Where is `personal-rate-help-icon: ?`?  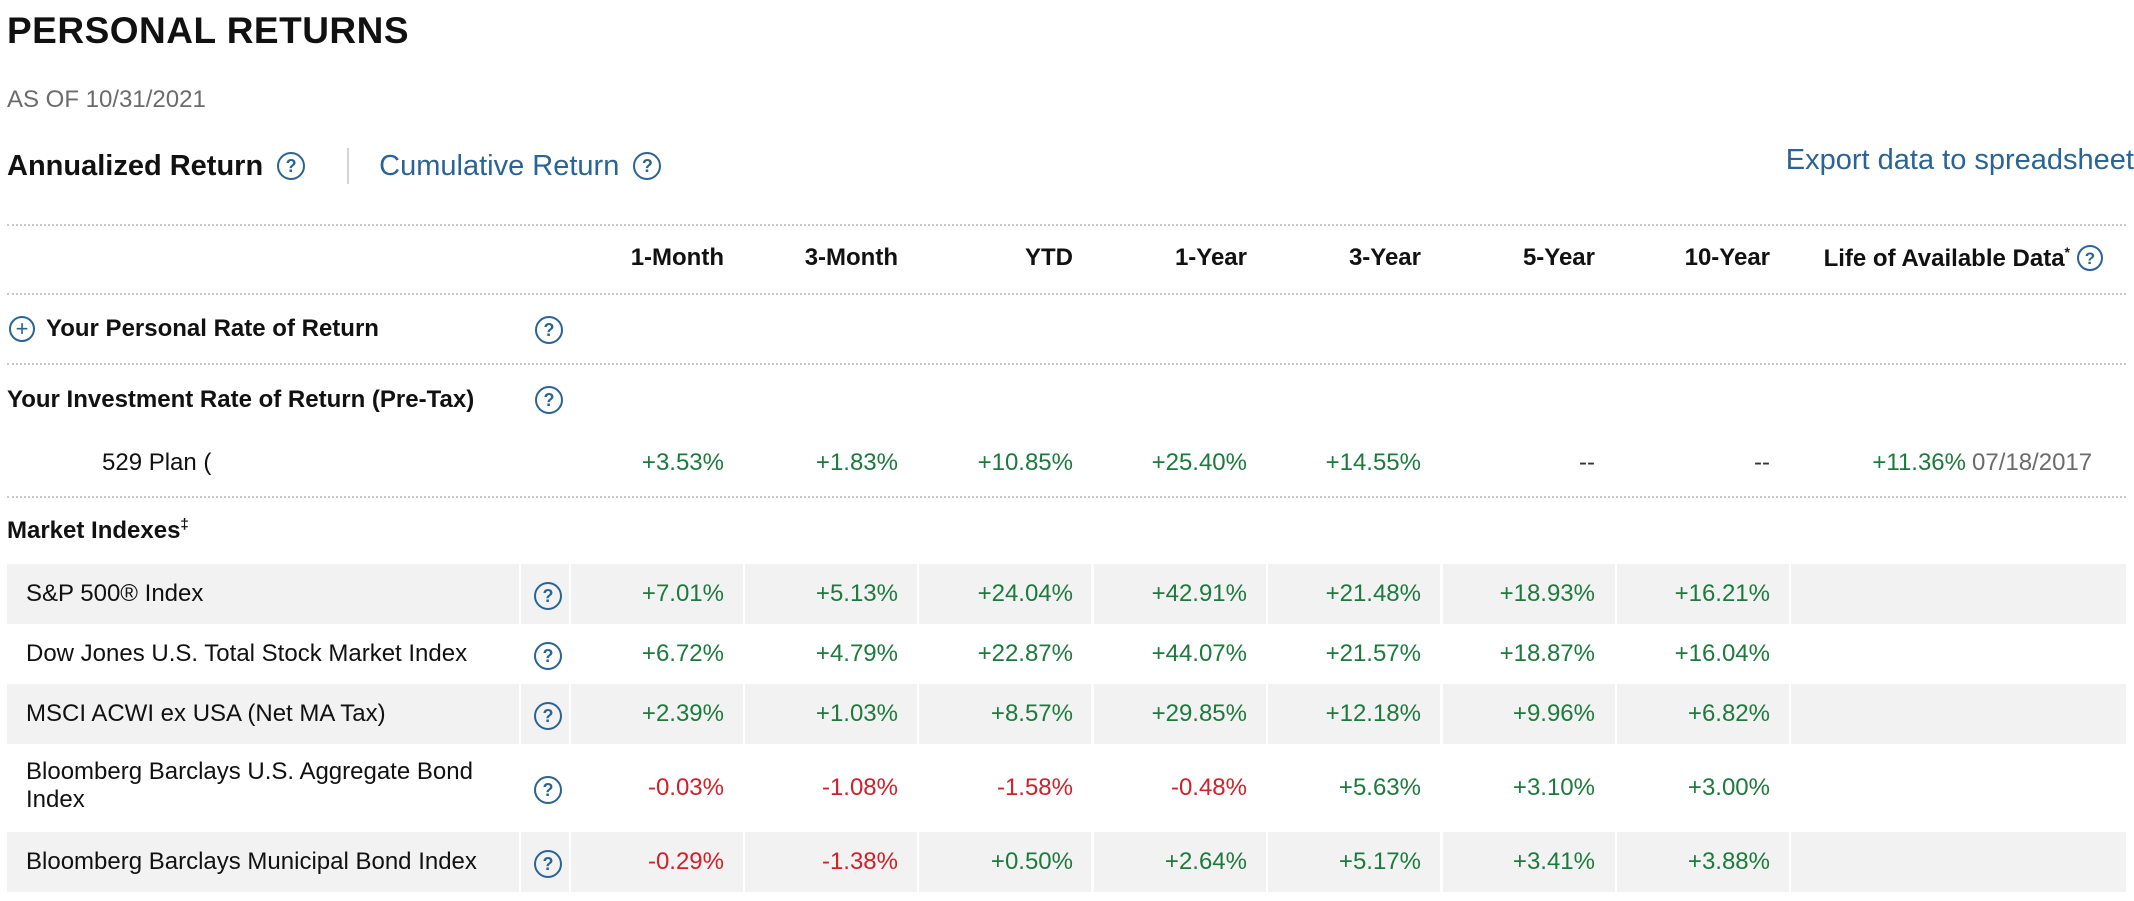
personal-rate-help-icon: ? is located at coordinates (549, 330).